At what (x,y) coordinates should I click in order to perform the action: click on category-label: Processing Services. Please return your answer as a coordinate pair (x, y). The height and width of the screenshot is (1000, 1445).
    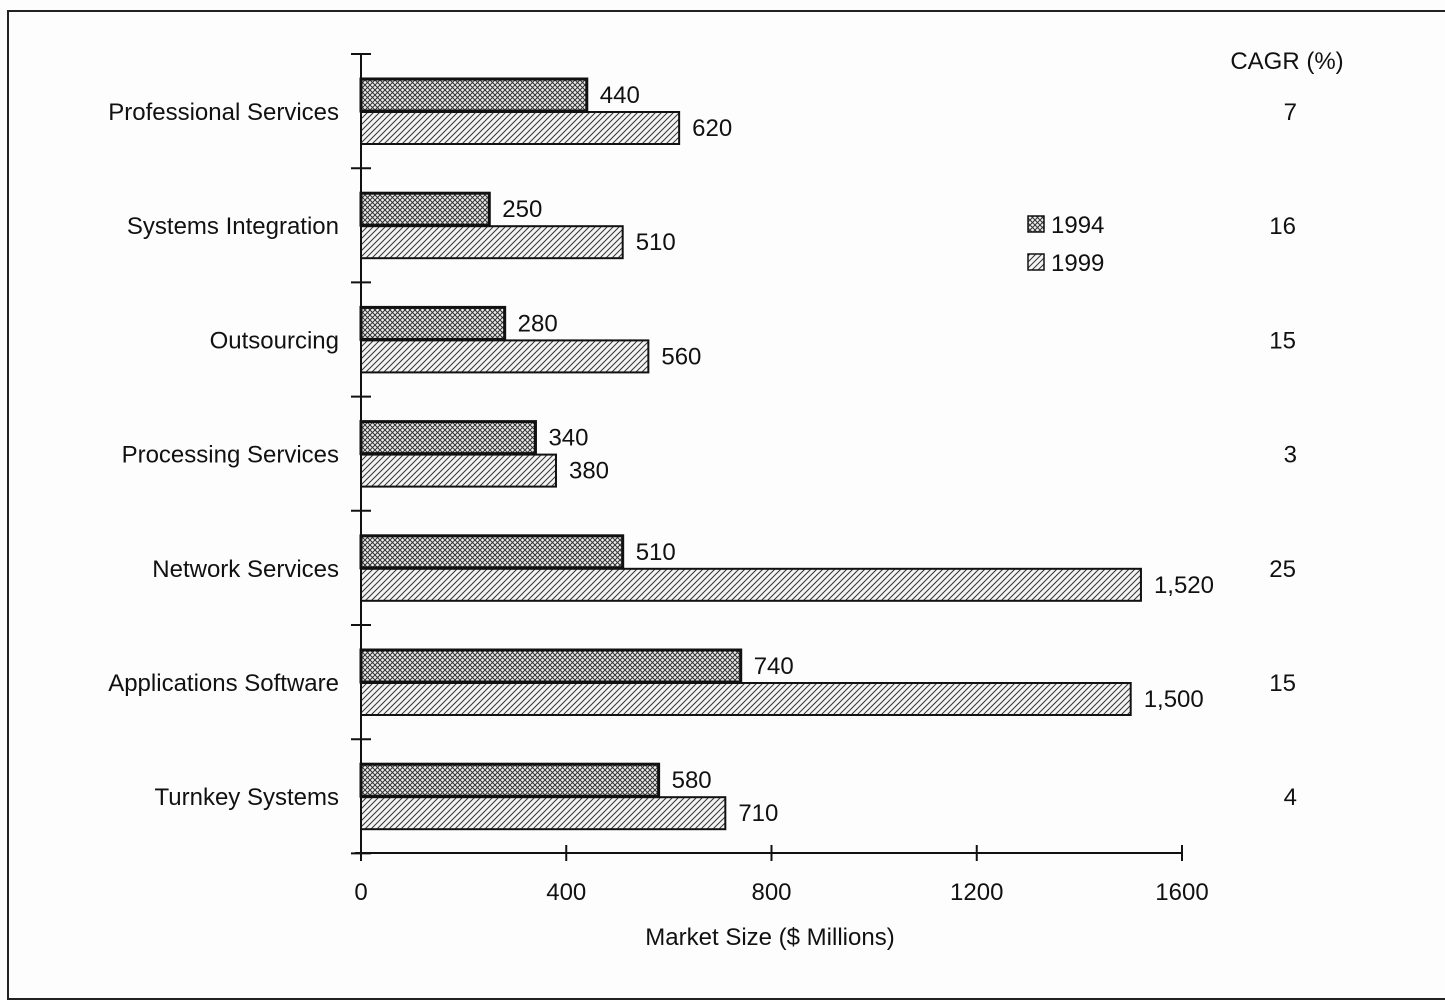
    Looking at the image, I should click on (230, 455).